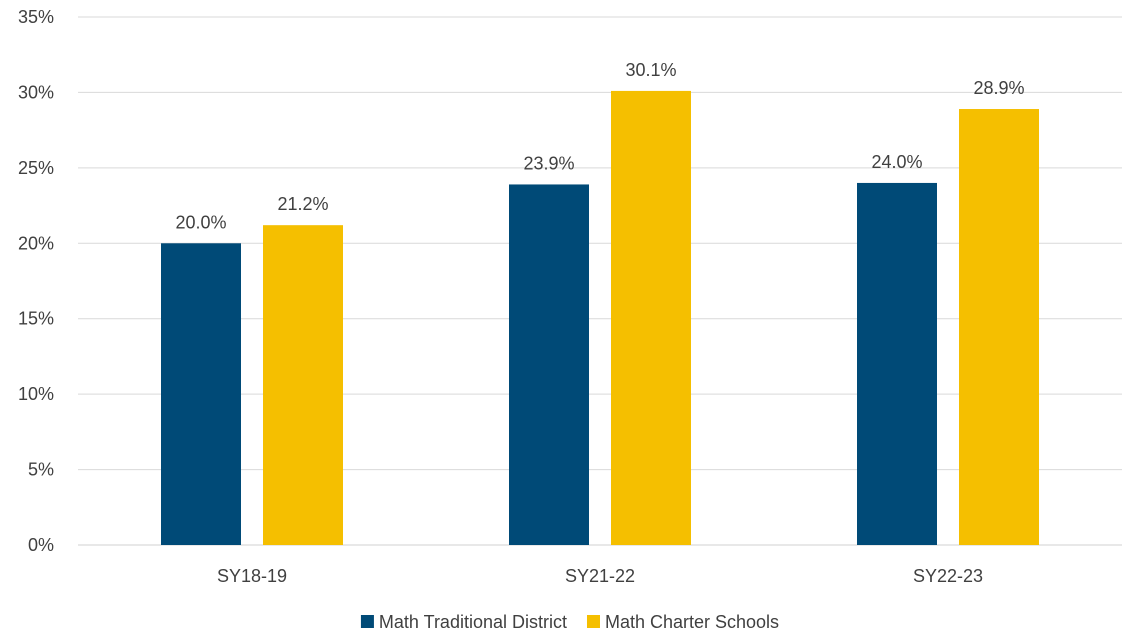 Image resolution: width=1140 pixels, height=639 pixels. Describe the element at coordinates (998, 88) in the screenshot. I see `data-label: 28.9%` at that location.